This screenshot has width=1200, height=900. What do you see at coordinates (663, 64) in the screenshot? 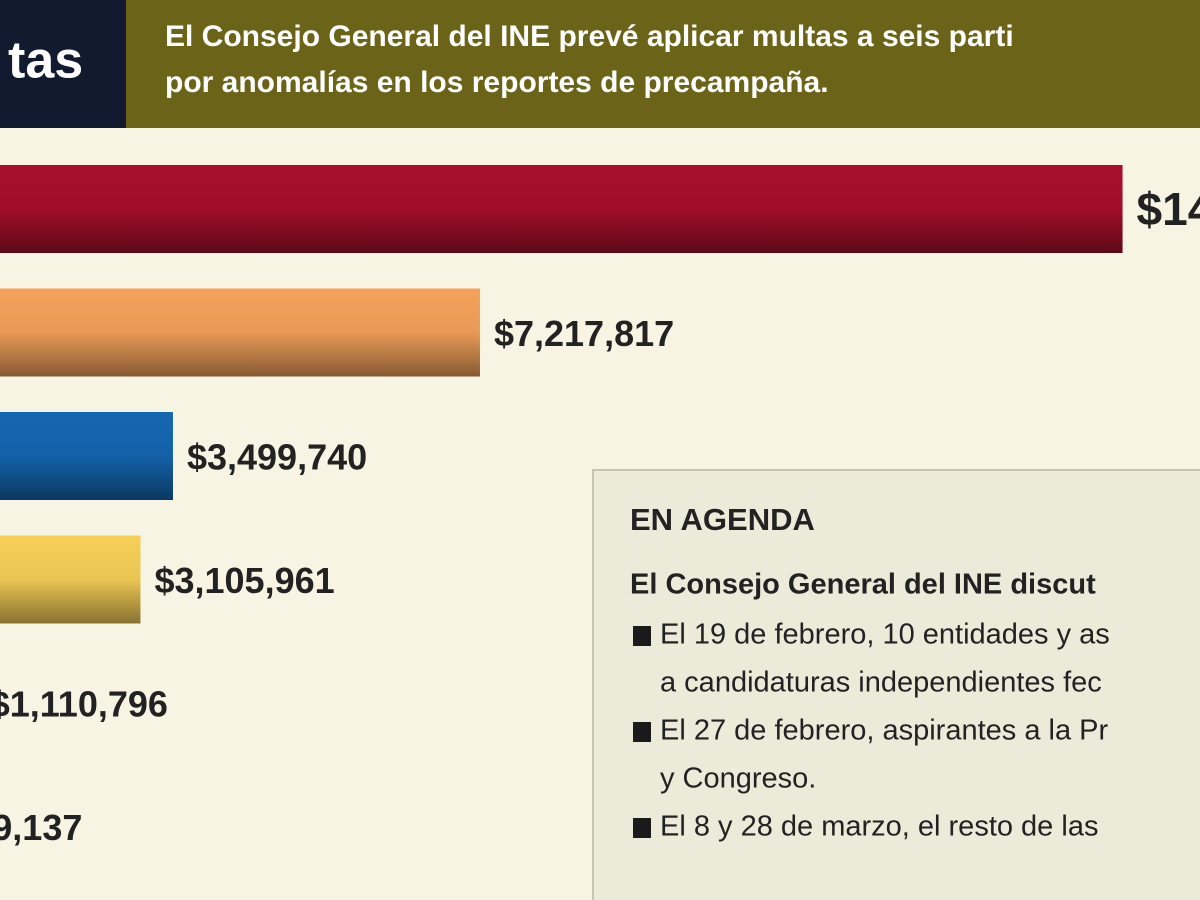
I see `subtitle-band` at bounding box center [663, 64].